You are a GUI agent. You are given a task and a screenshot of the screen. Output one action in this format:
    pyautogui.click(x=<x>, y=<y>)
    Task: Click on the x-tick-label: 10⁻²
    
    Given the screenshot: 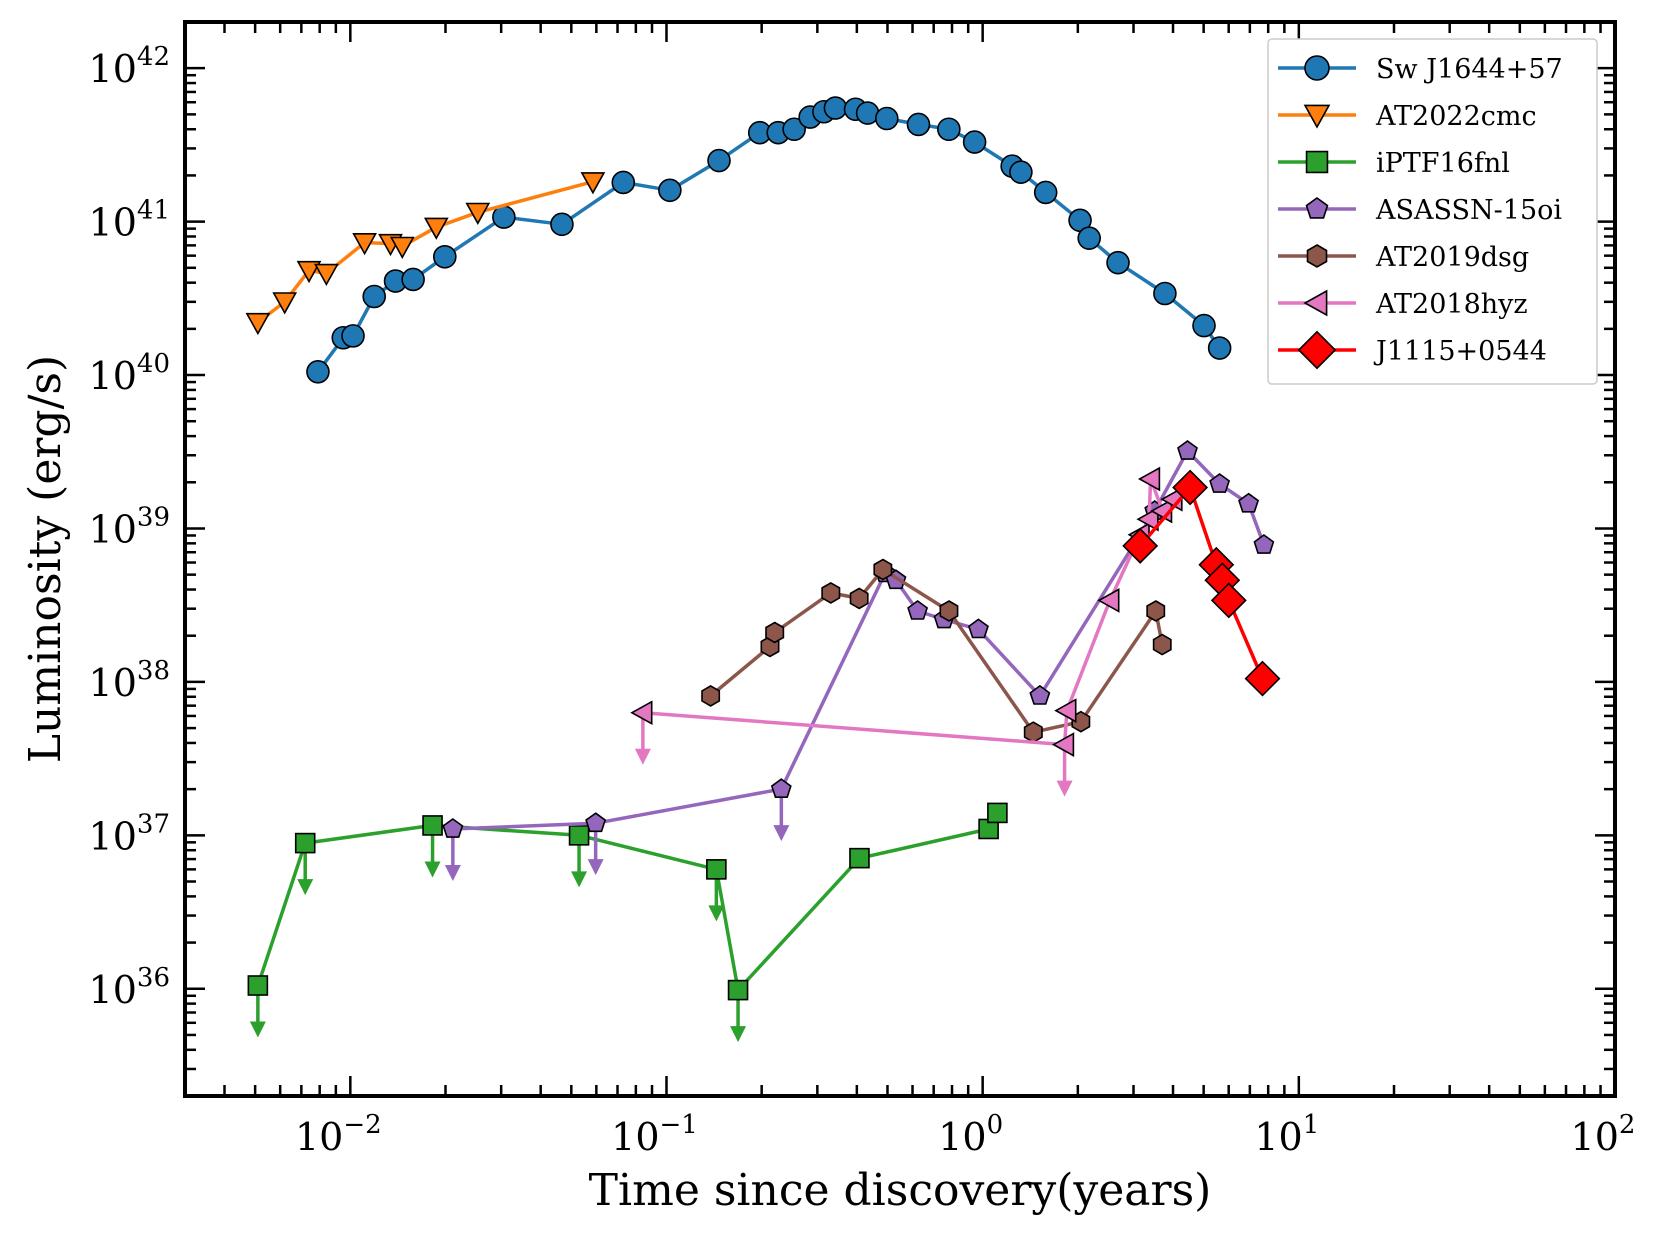 What is the action you would take?
    pyautogui.click(x=338, y=1134)
    